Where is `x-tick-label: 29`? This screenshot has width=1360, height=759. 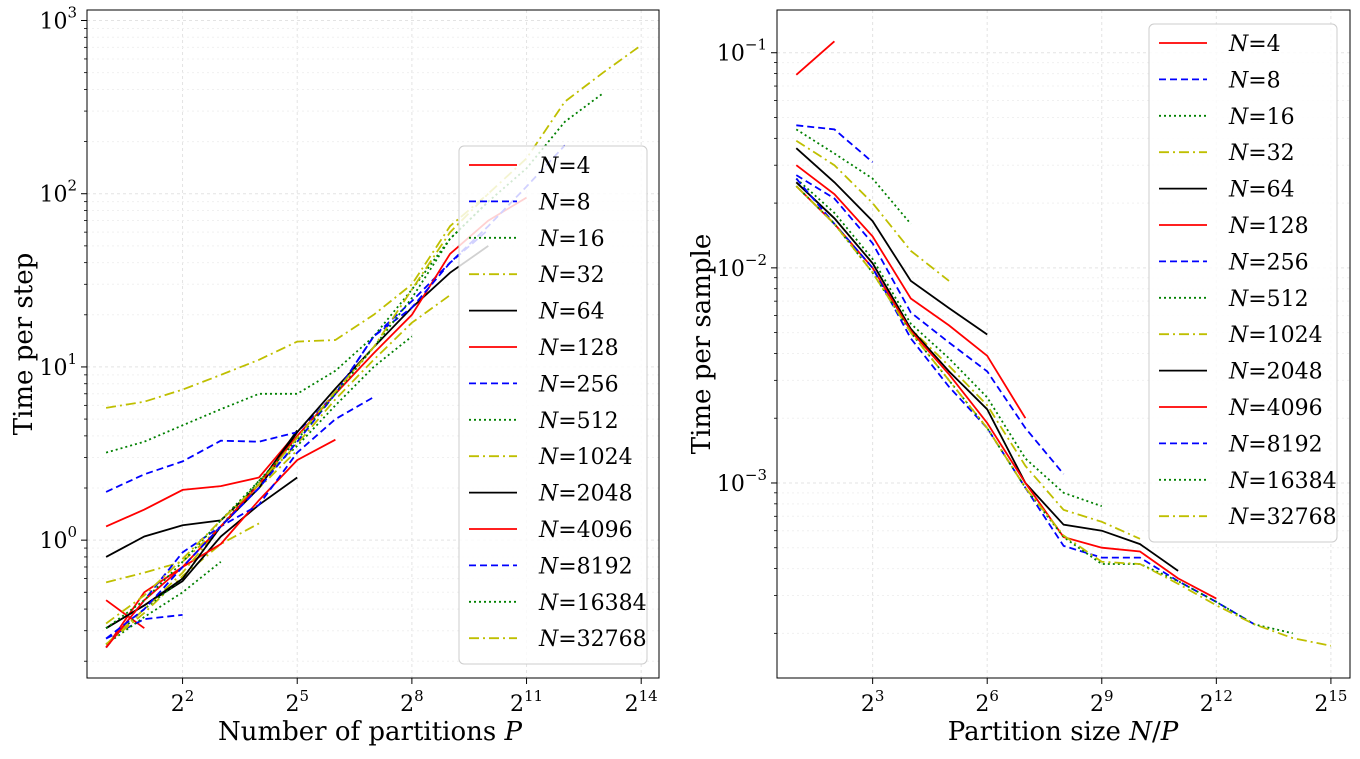 x-tick-label: 29 is located at coordinates (1102, 702).